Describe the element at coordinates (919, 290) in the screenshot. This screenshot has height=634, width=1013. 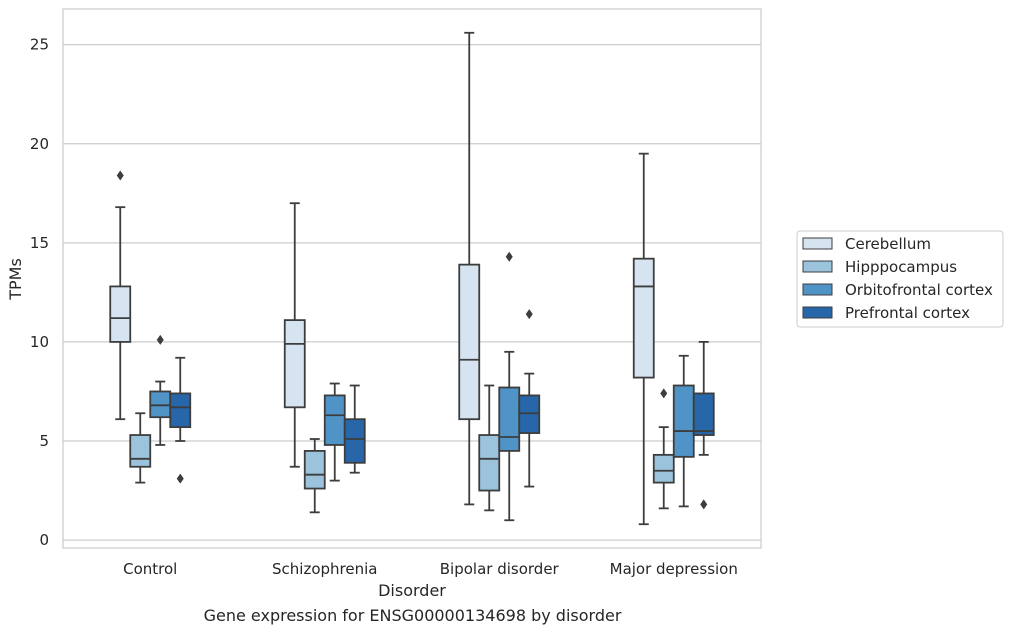
I see `legend-label: Orbitofrontal cortex` at that location.